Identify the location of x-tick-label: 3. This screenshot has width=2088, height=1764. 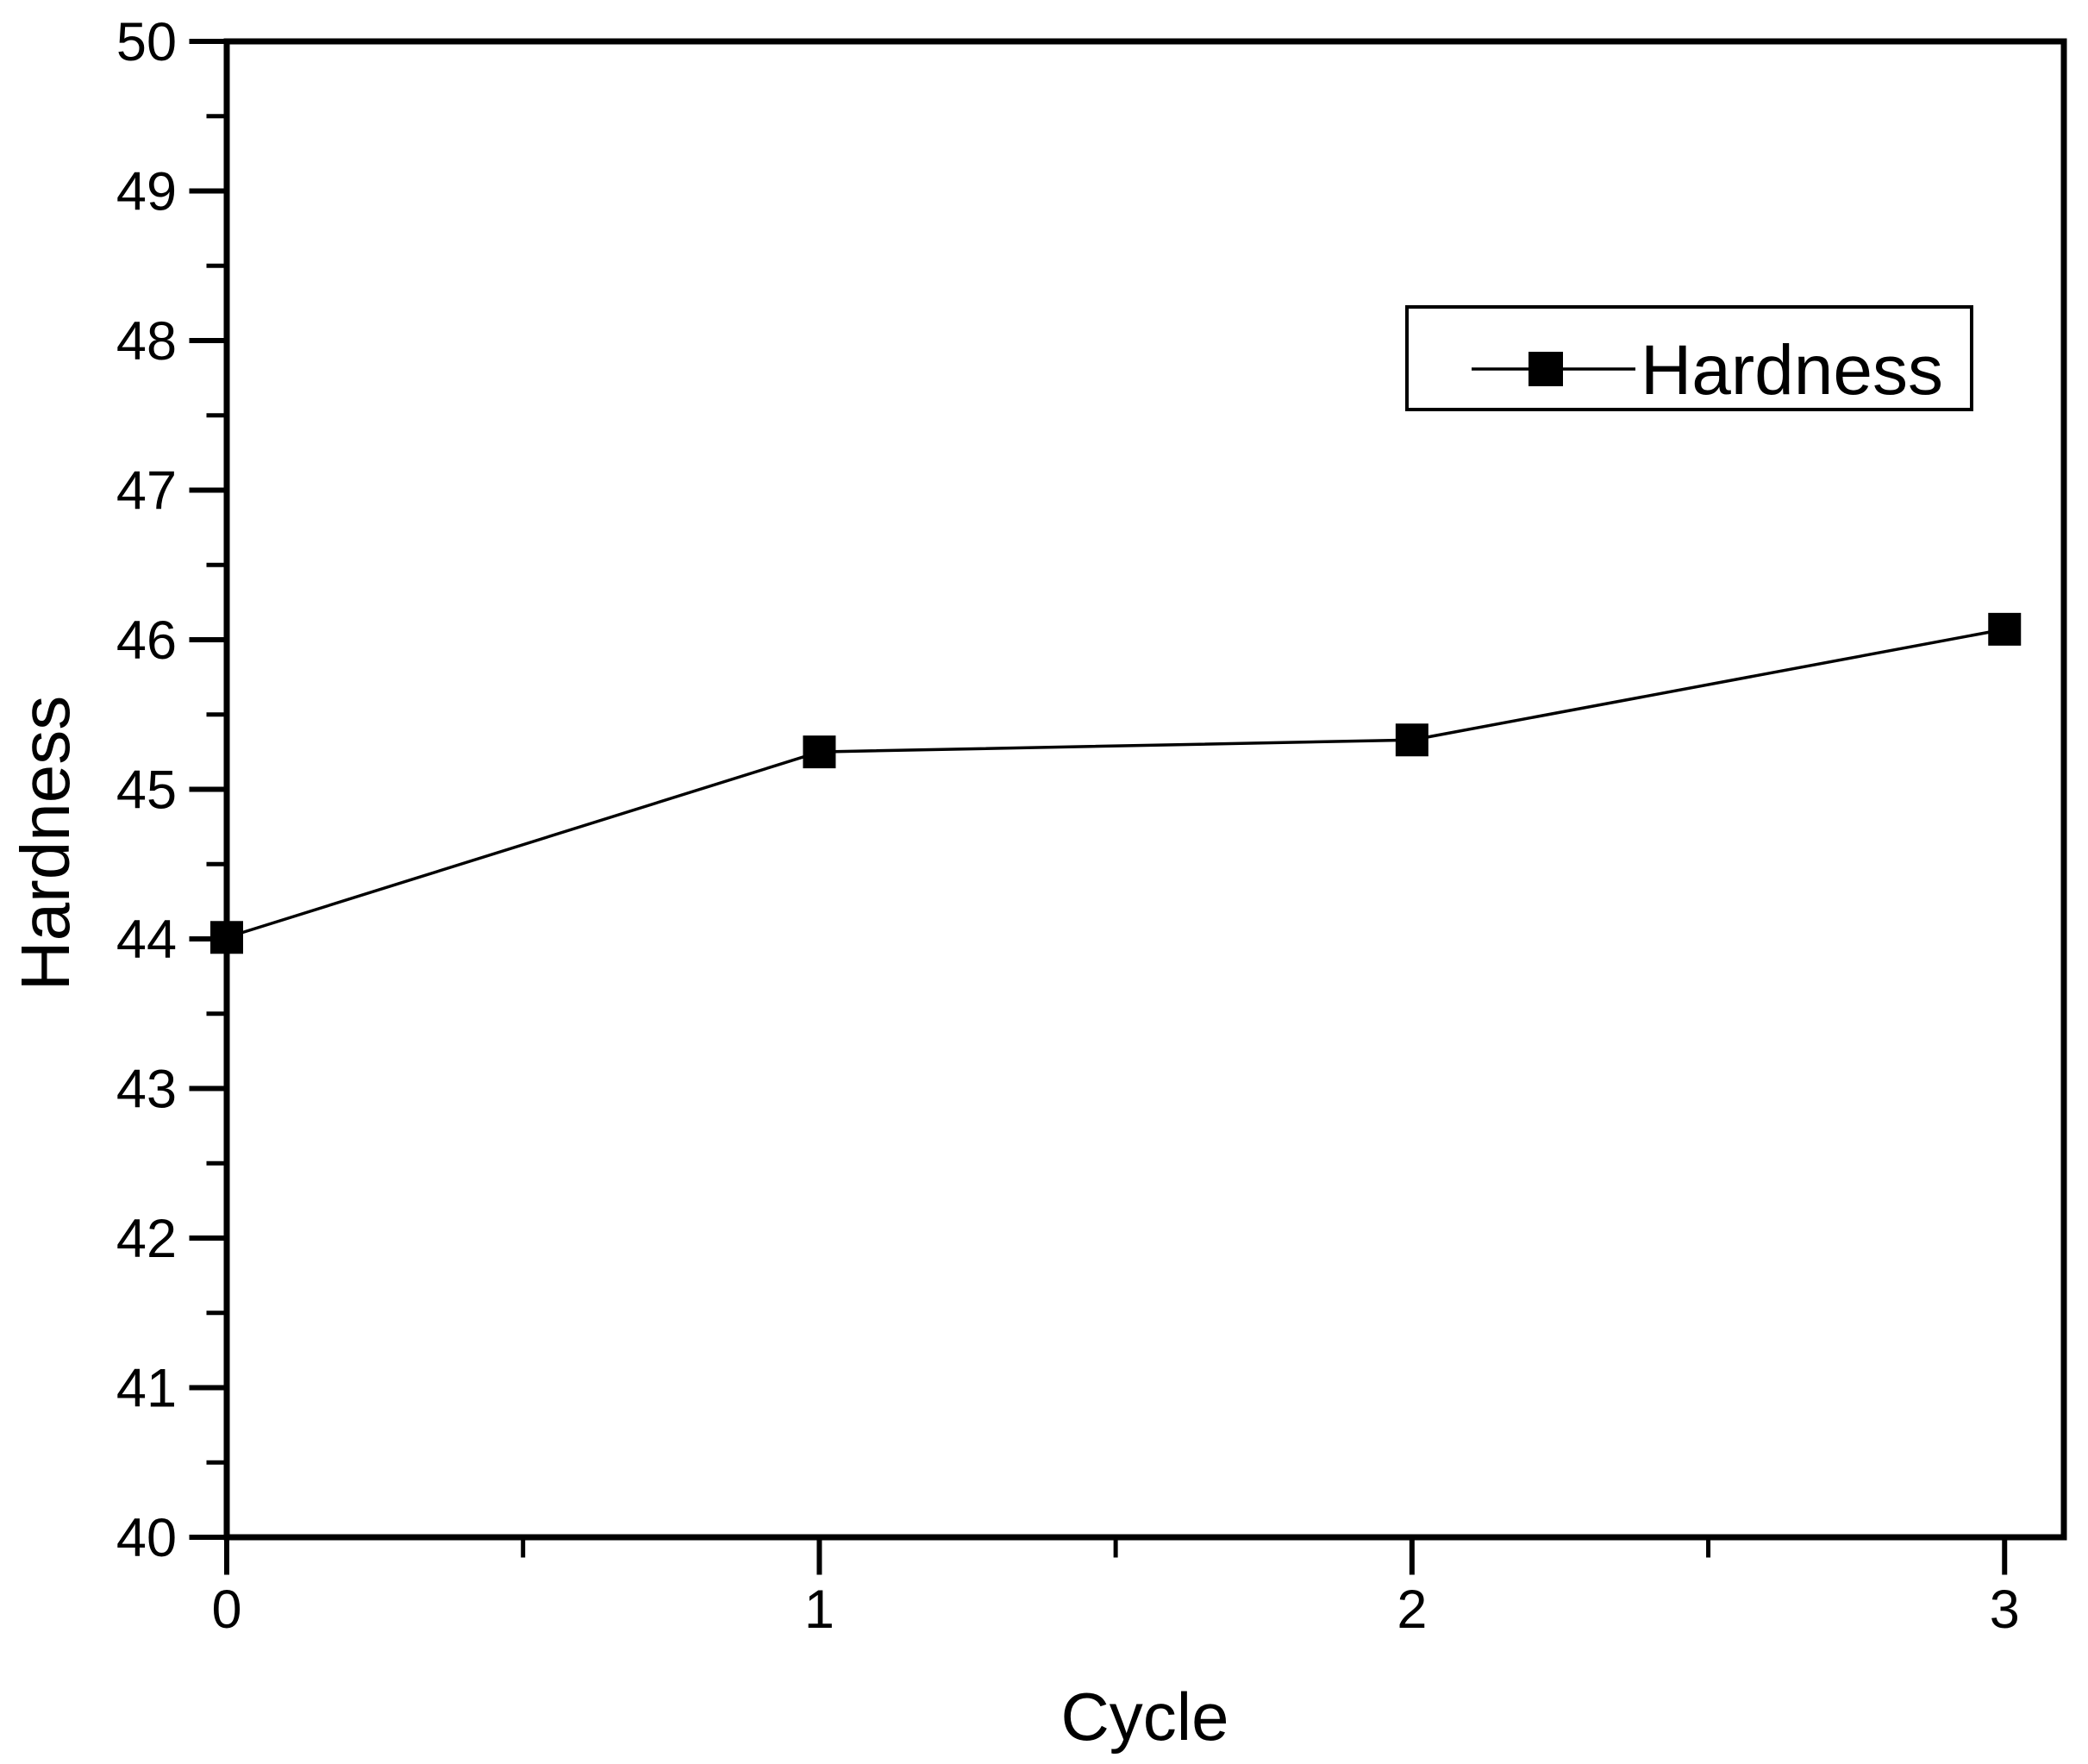
(2005, 1609).